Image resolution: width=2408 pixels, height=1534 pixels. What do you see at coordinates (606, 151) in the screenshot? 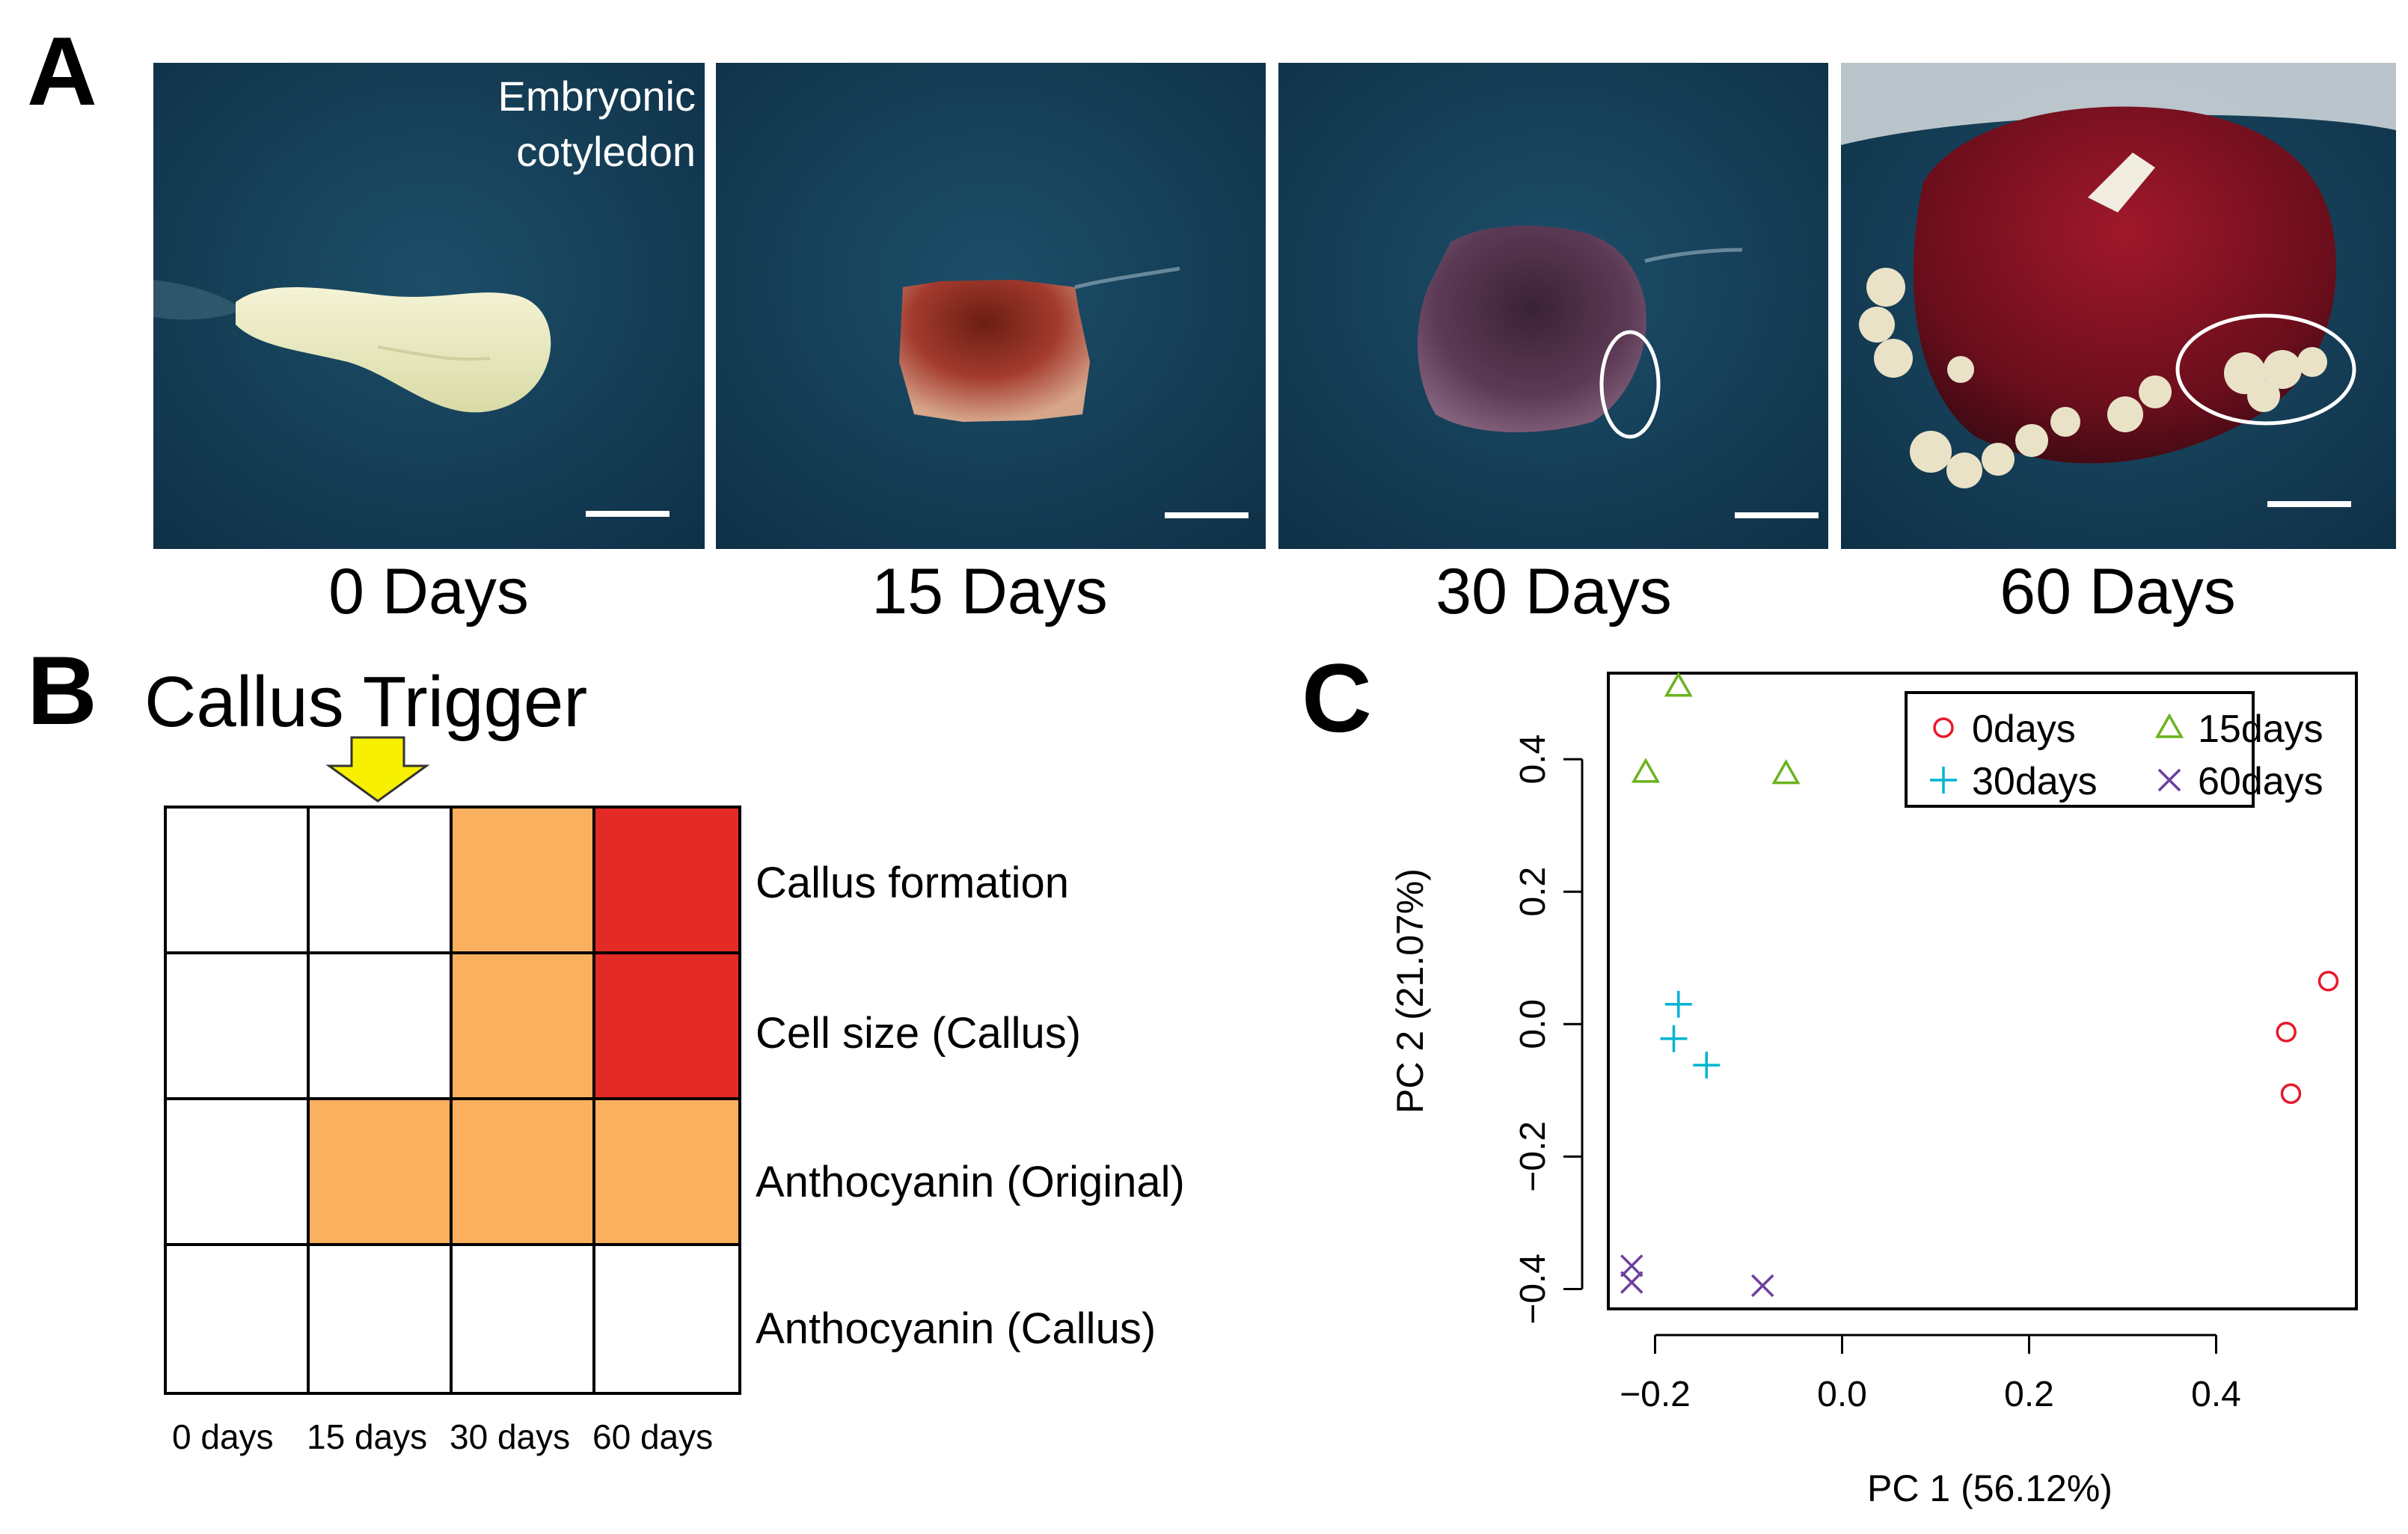
I see `caption-line-2: cotyledon` at bounding box center [606, 151].